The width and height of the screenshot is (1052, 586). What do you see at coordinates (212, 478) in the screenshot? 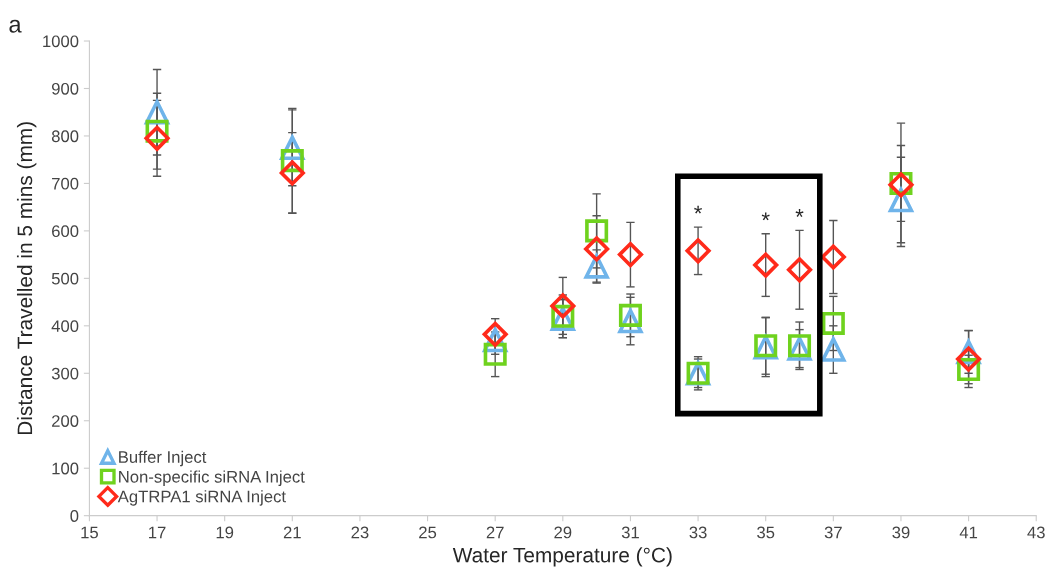
I see `legend-label: Non-specific siRNA Inject` at bounding box center [212, 478].